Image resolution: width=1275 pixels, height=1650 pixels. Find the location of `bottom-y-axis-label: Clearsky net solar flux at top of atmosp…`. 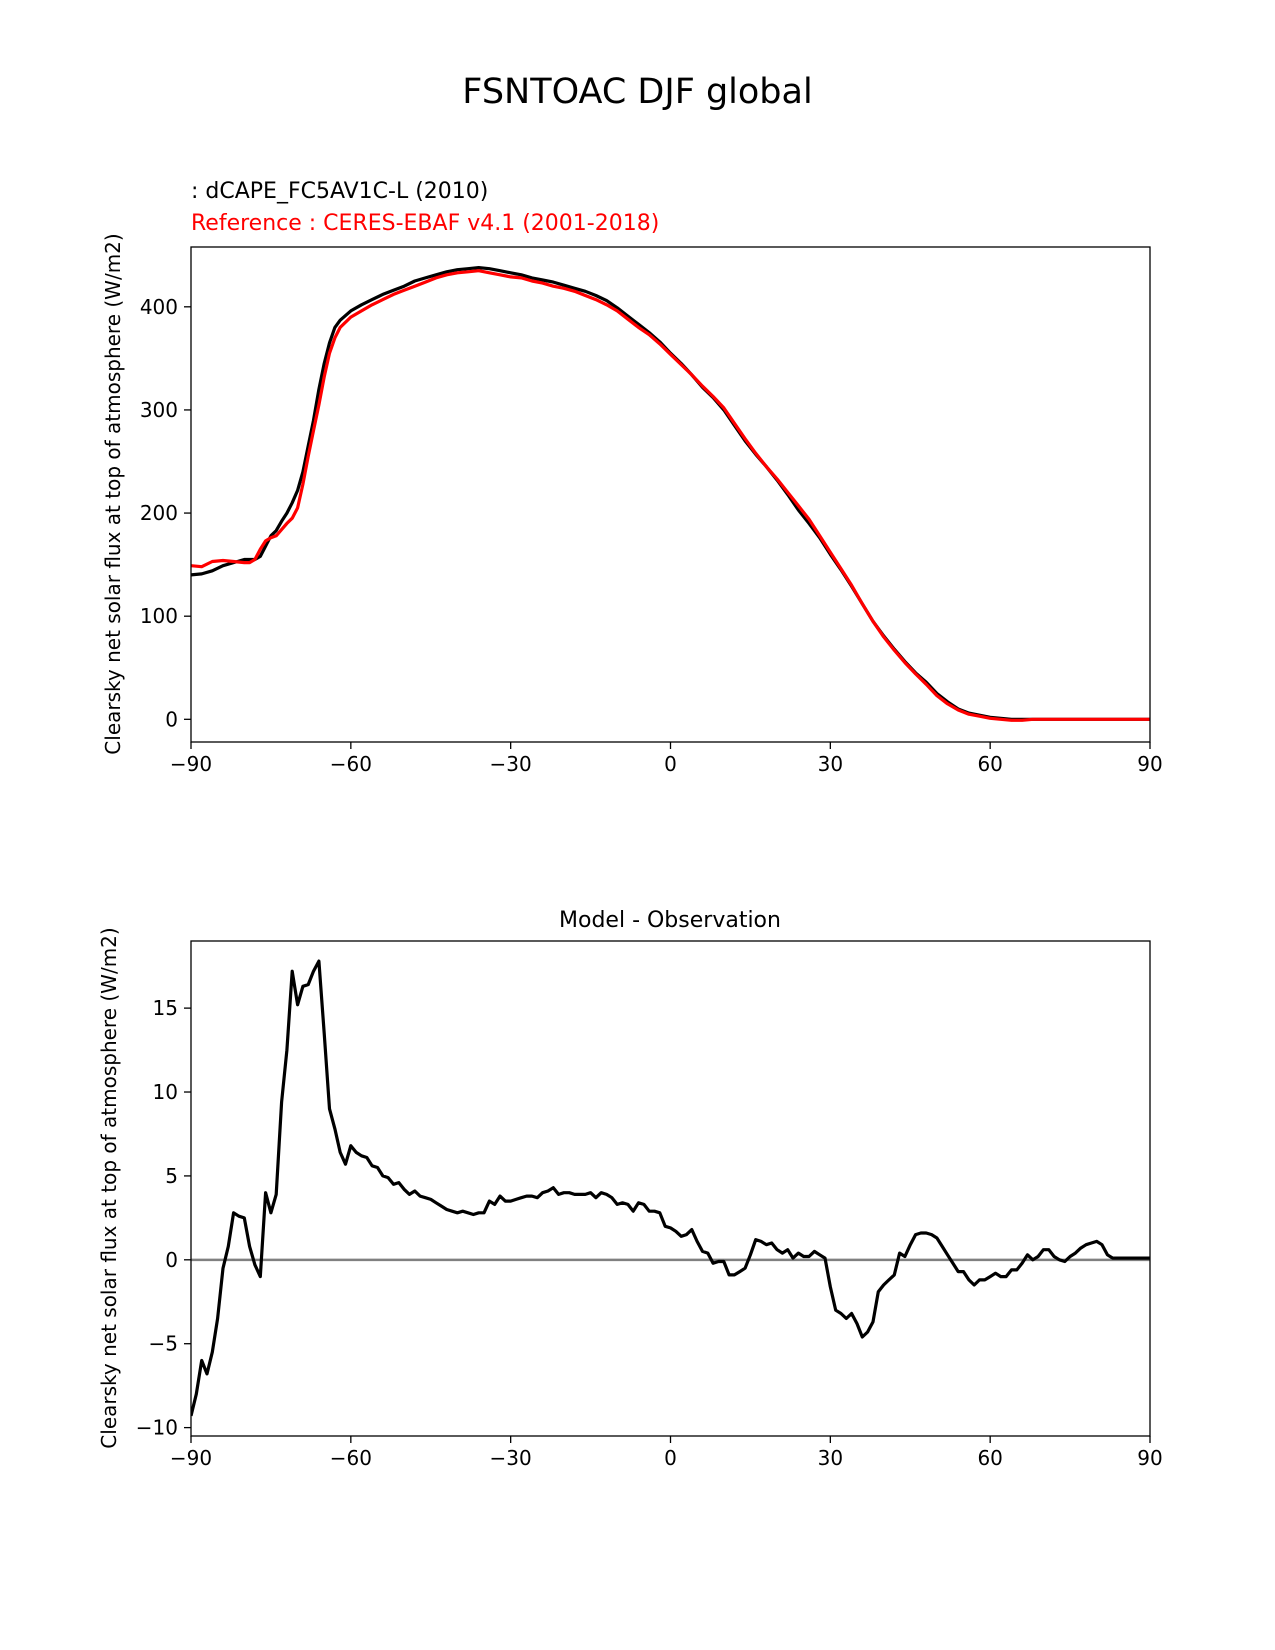

bottom-y-axis-label: Clearsky net solar flux at top of atmosp… is located at coordinates (109, 1187).